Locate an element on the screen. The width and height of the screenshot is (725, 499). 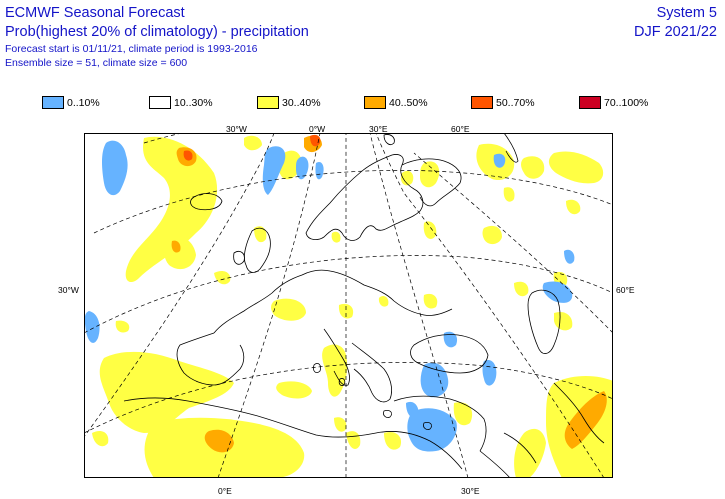
legend-item-10-30: 10..30% is located at coordinates (181, 102).